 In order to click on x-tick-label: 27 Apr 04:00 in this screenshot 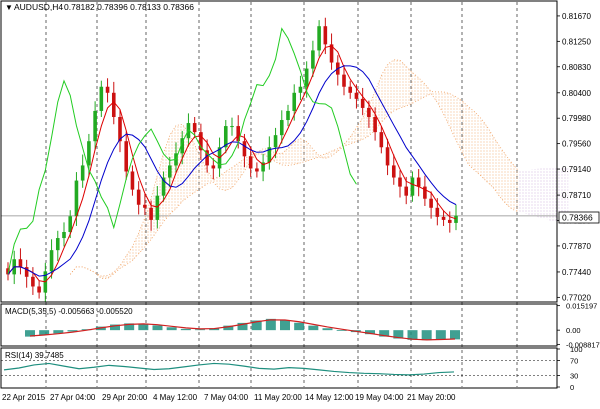, I will do `click(73, 397)`.